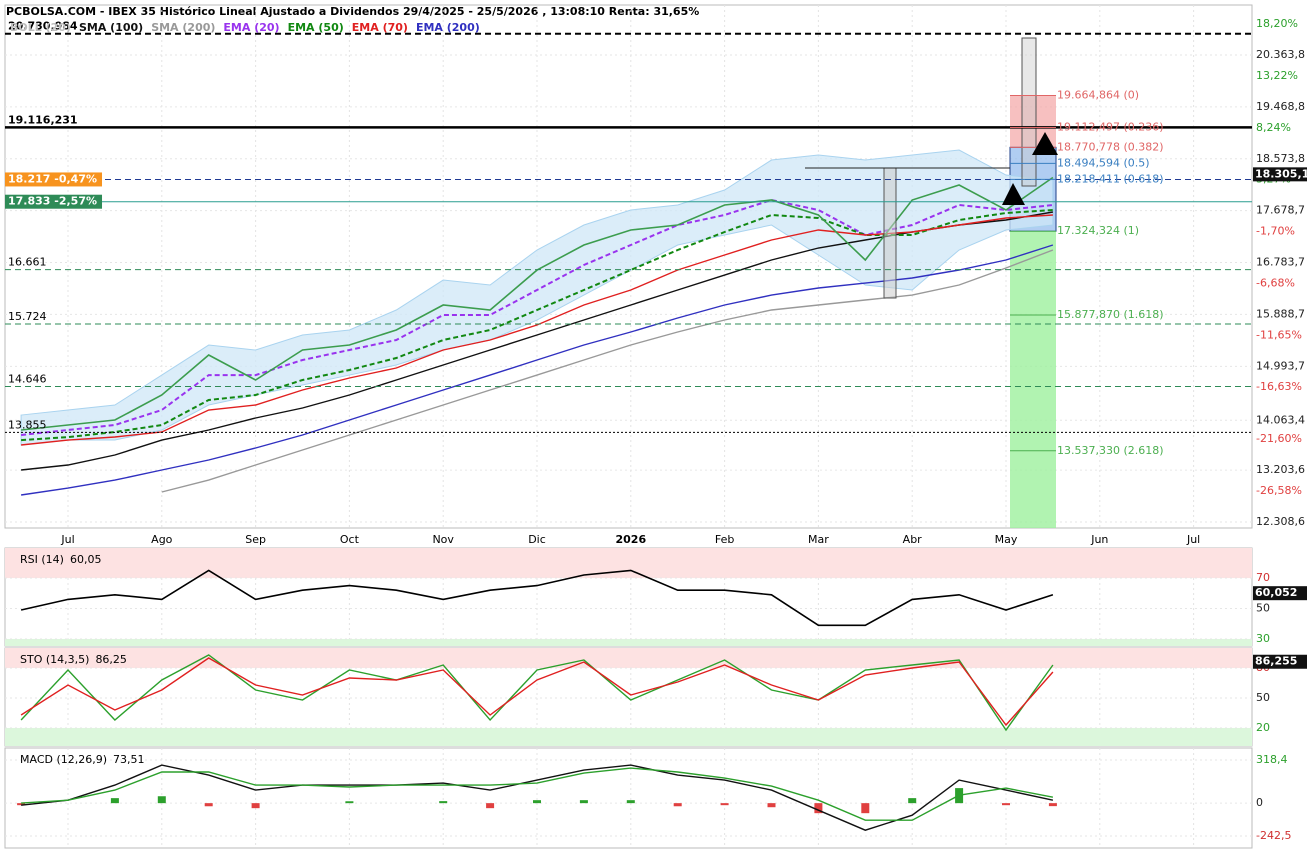 The width and height of the screenshot is (1307, 852). I want to click on y-tick-label: 13.203,6, so click(1280, 469).